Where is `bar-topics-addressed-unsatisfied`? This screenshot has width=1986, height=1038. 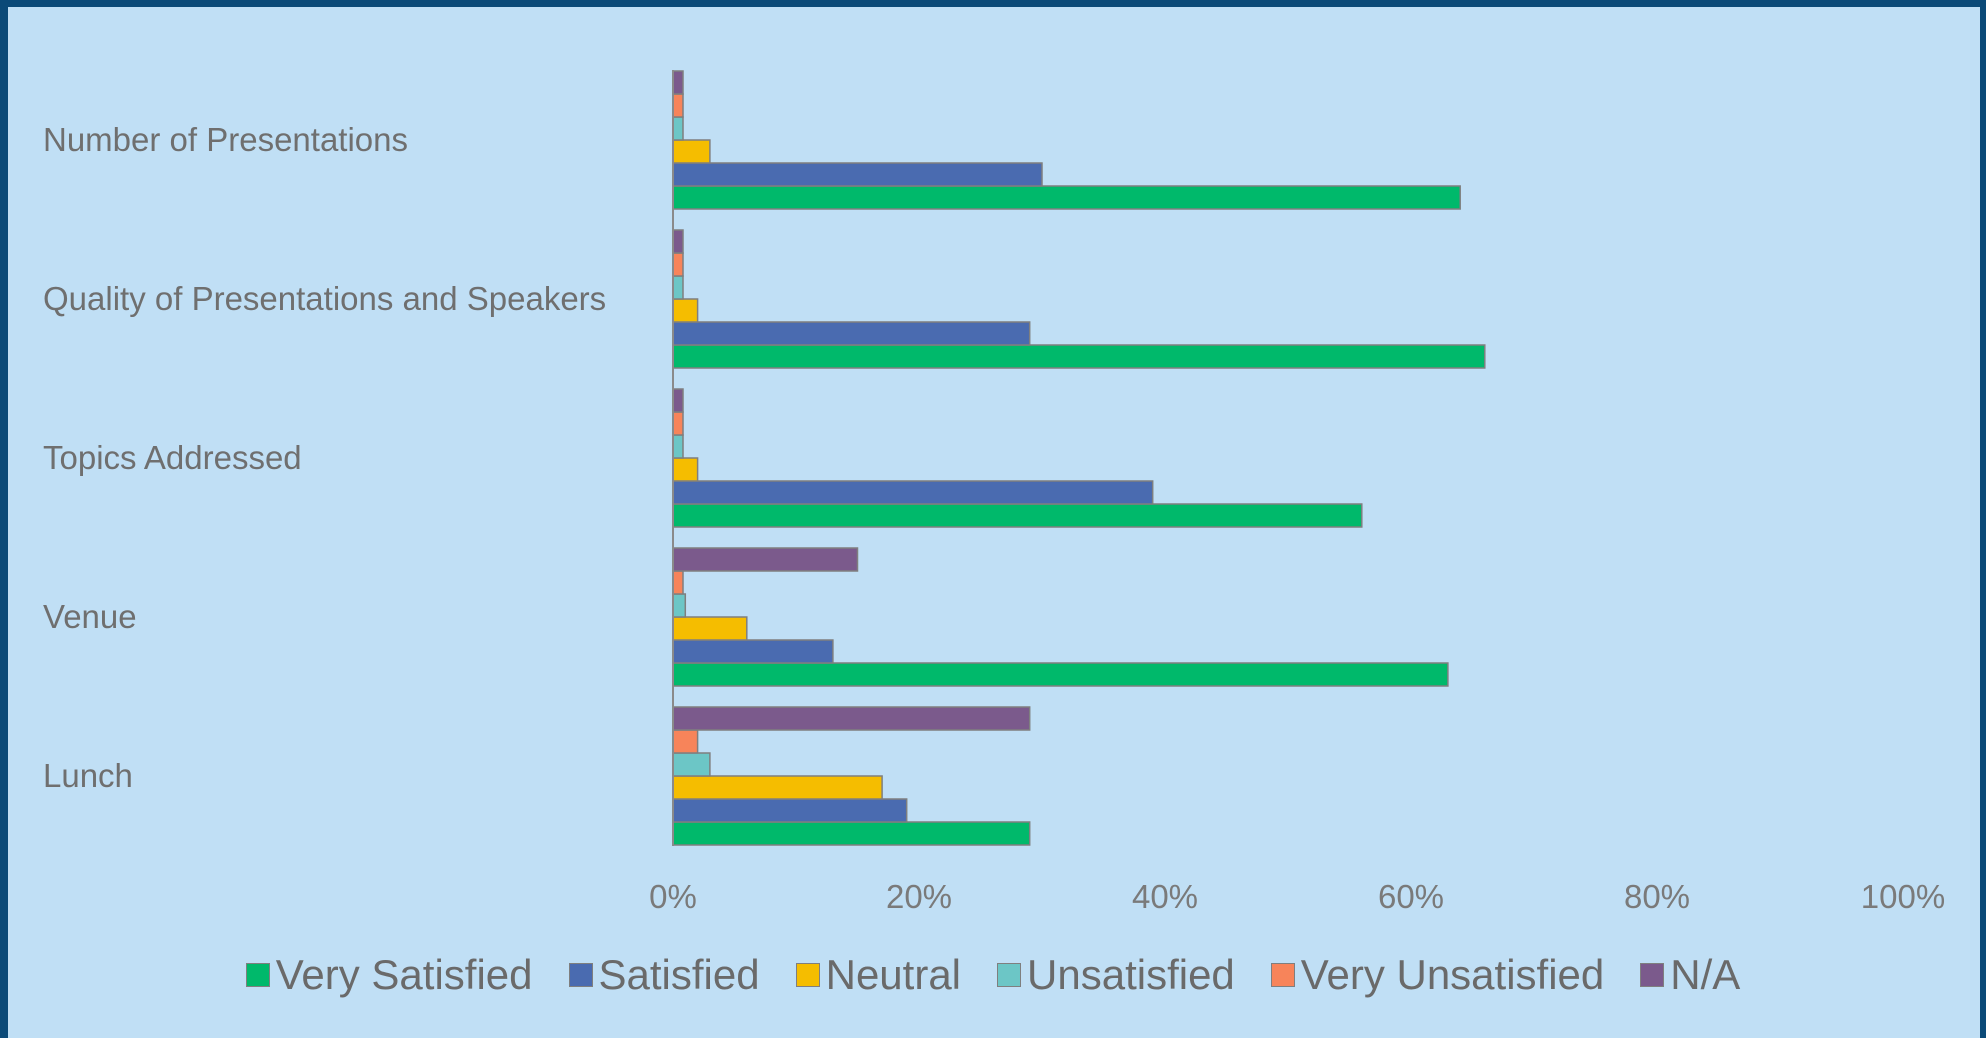
bar-topics-addressed-unsatisfied is located at coordinates (678, 446).